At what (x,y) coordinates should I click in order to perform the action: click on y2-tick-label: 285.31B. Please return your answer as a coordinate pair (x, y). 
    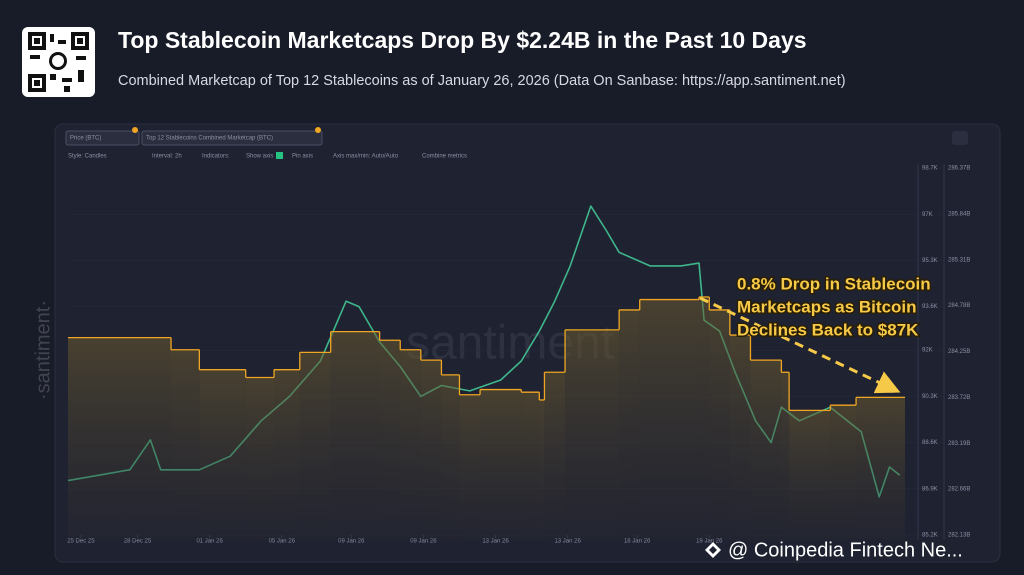
    Looking at the image, I should click on (959, 260).